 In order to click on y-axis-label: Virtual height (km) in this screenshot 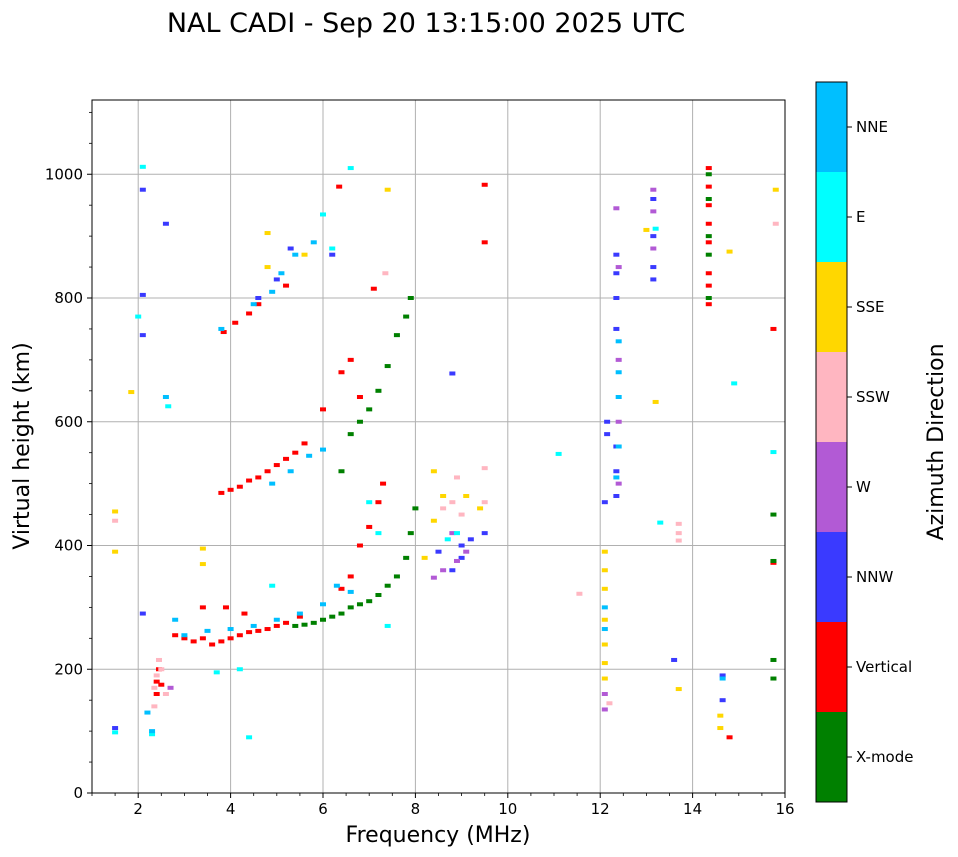, I will do `click(22, 445)`.